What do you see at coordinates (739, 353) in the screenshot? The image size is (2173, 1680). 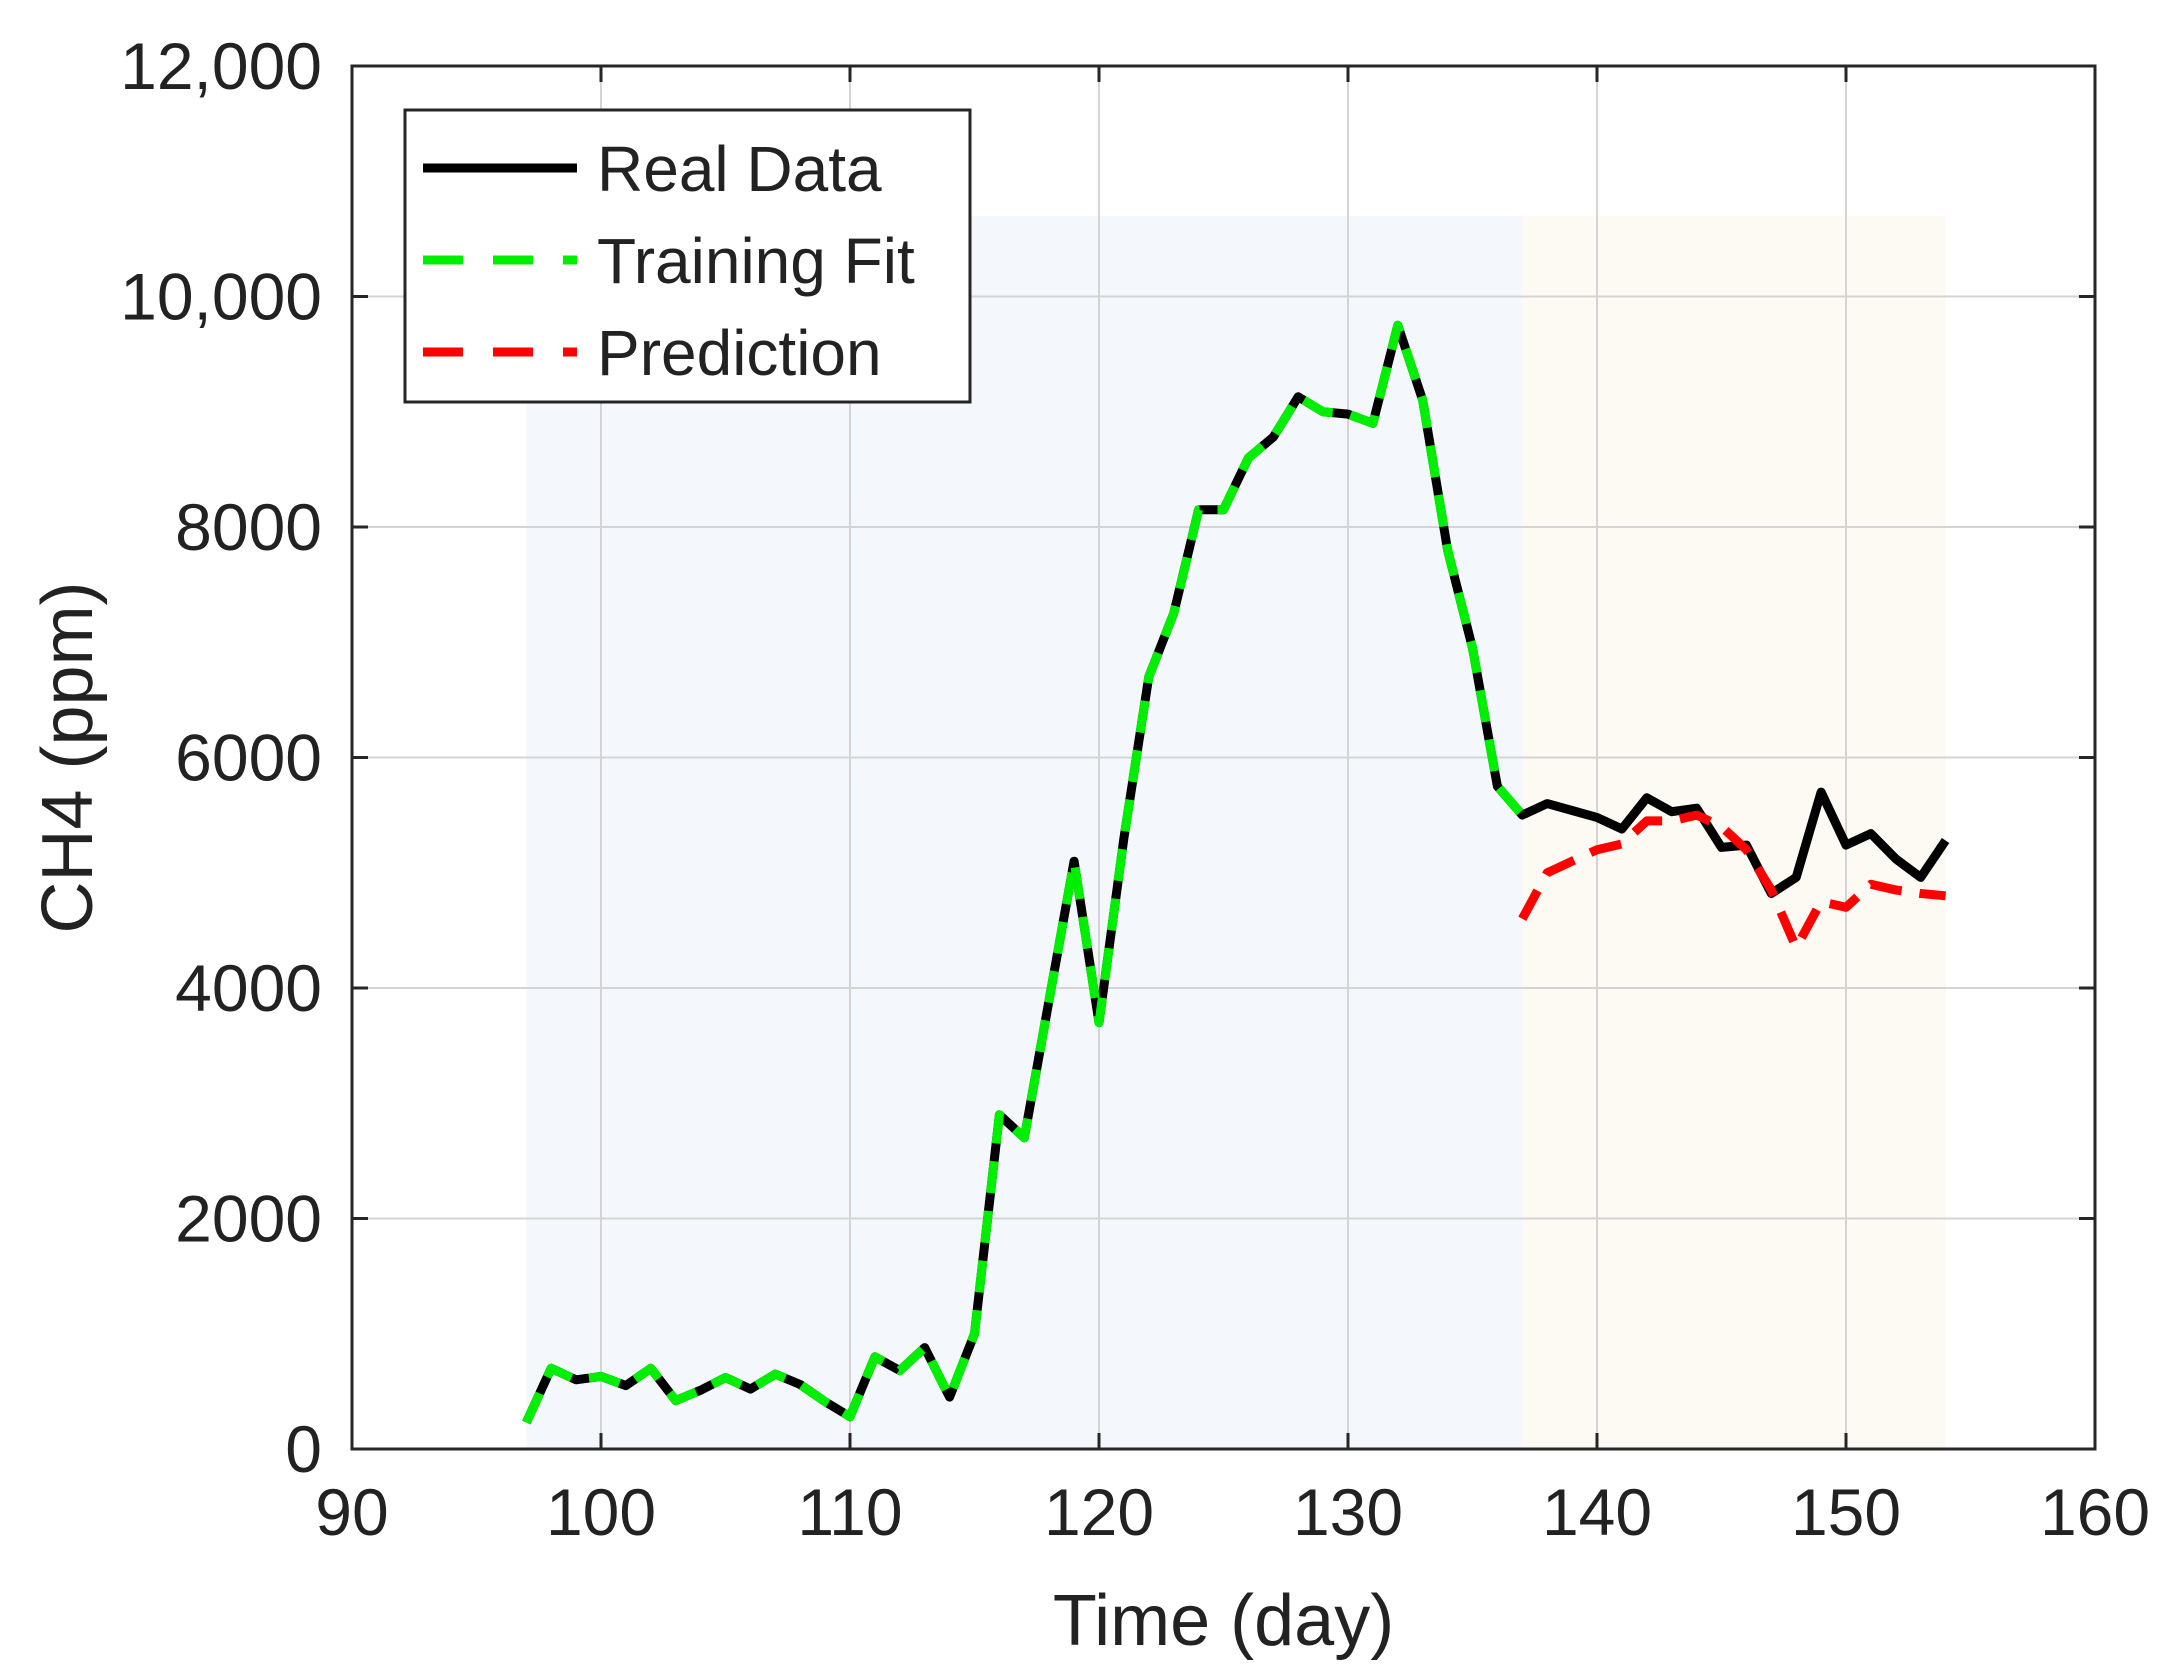 I see `legend-label: Prediction` at bounding box center [739, 353].